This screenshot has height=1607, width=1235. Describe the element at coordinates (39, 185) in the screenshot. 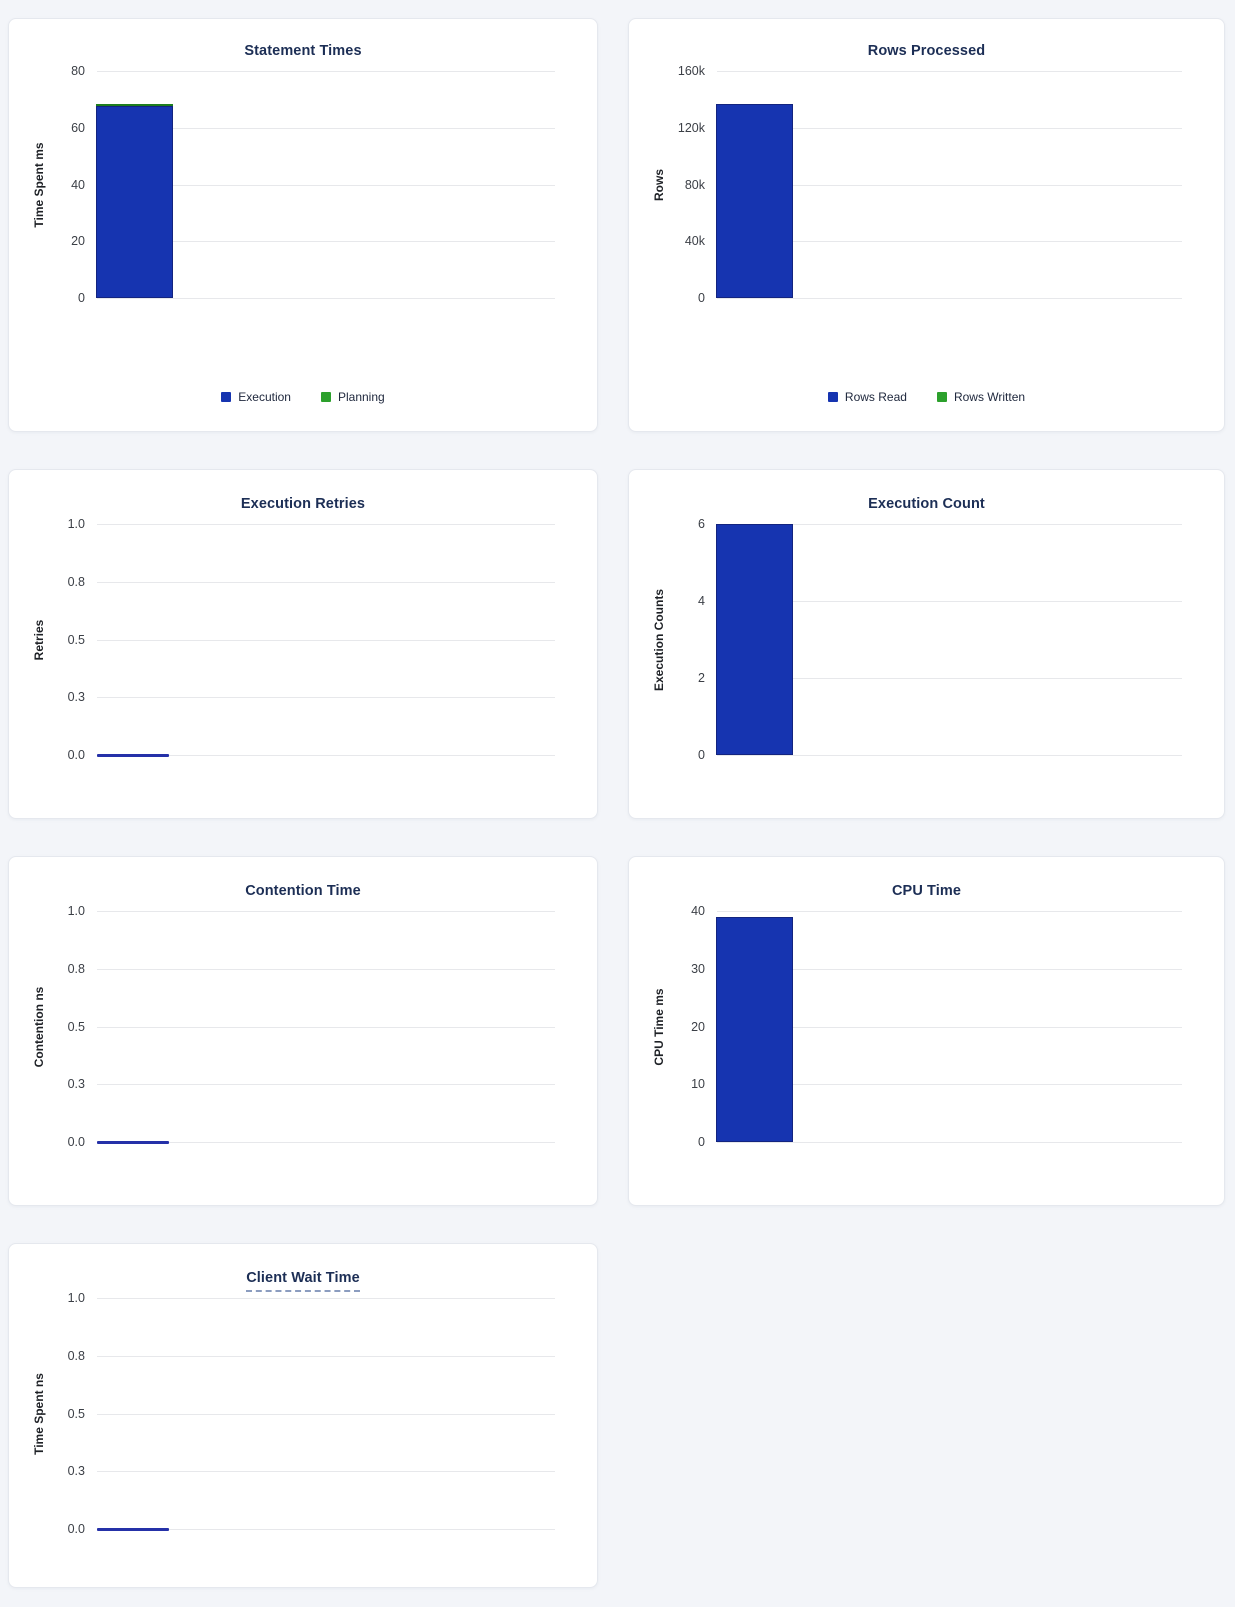

I see `y-axis-label: Time Spent ms` at that location.